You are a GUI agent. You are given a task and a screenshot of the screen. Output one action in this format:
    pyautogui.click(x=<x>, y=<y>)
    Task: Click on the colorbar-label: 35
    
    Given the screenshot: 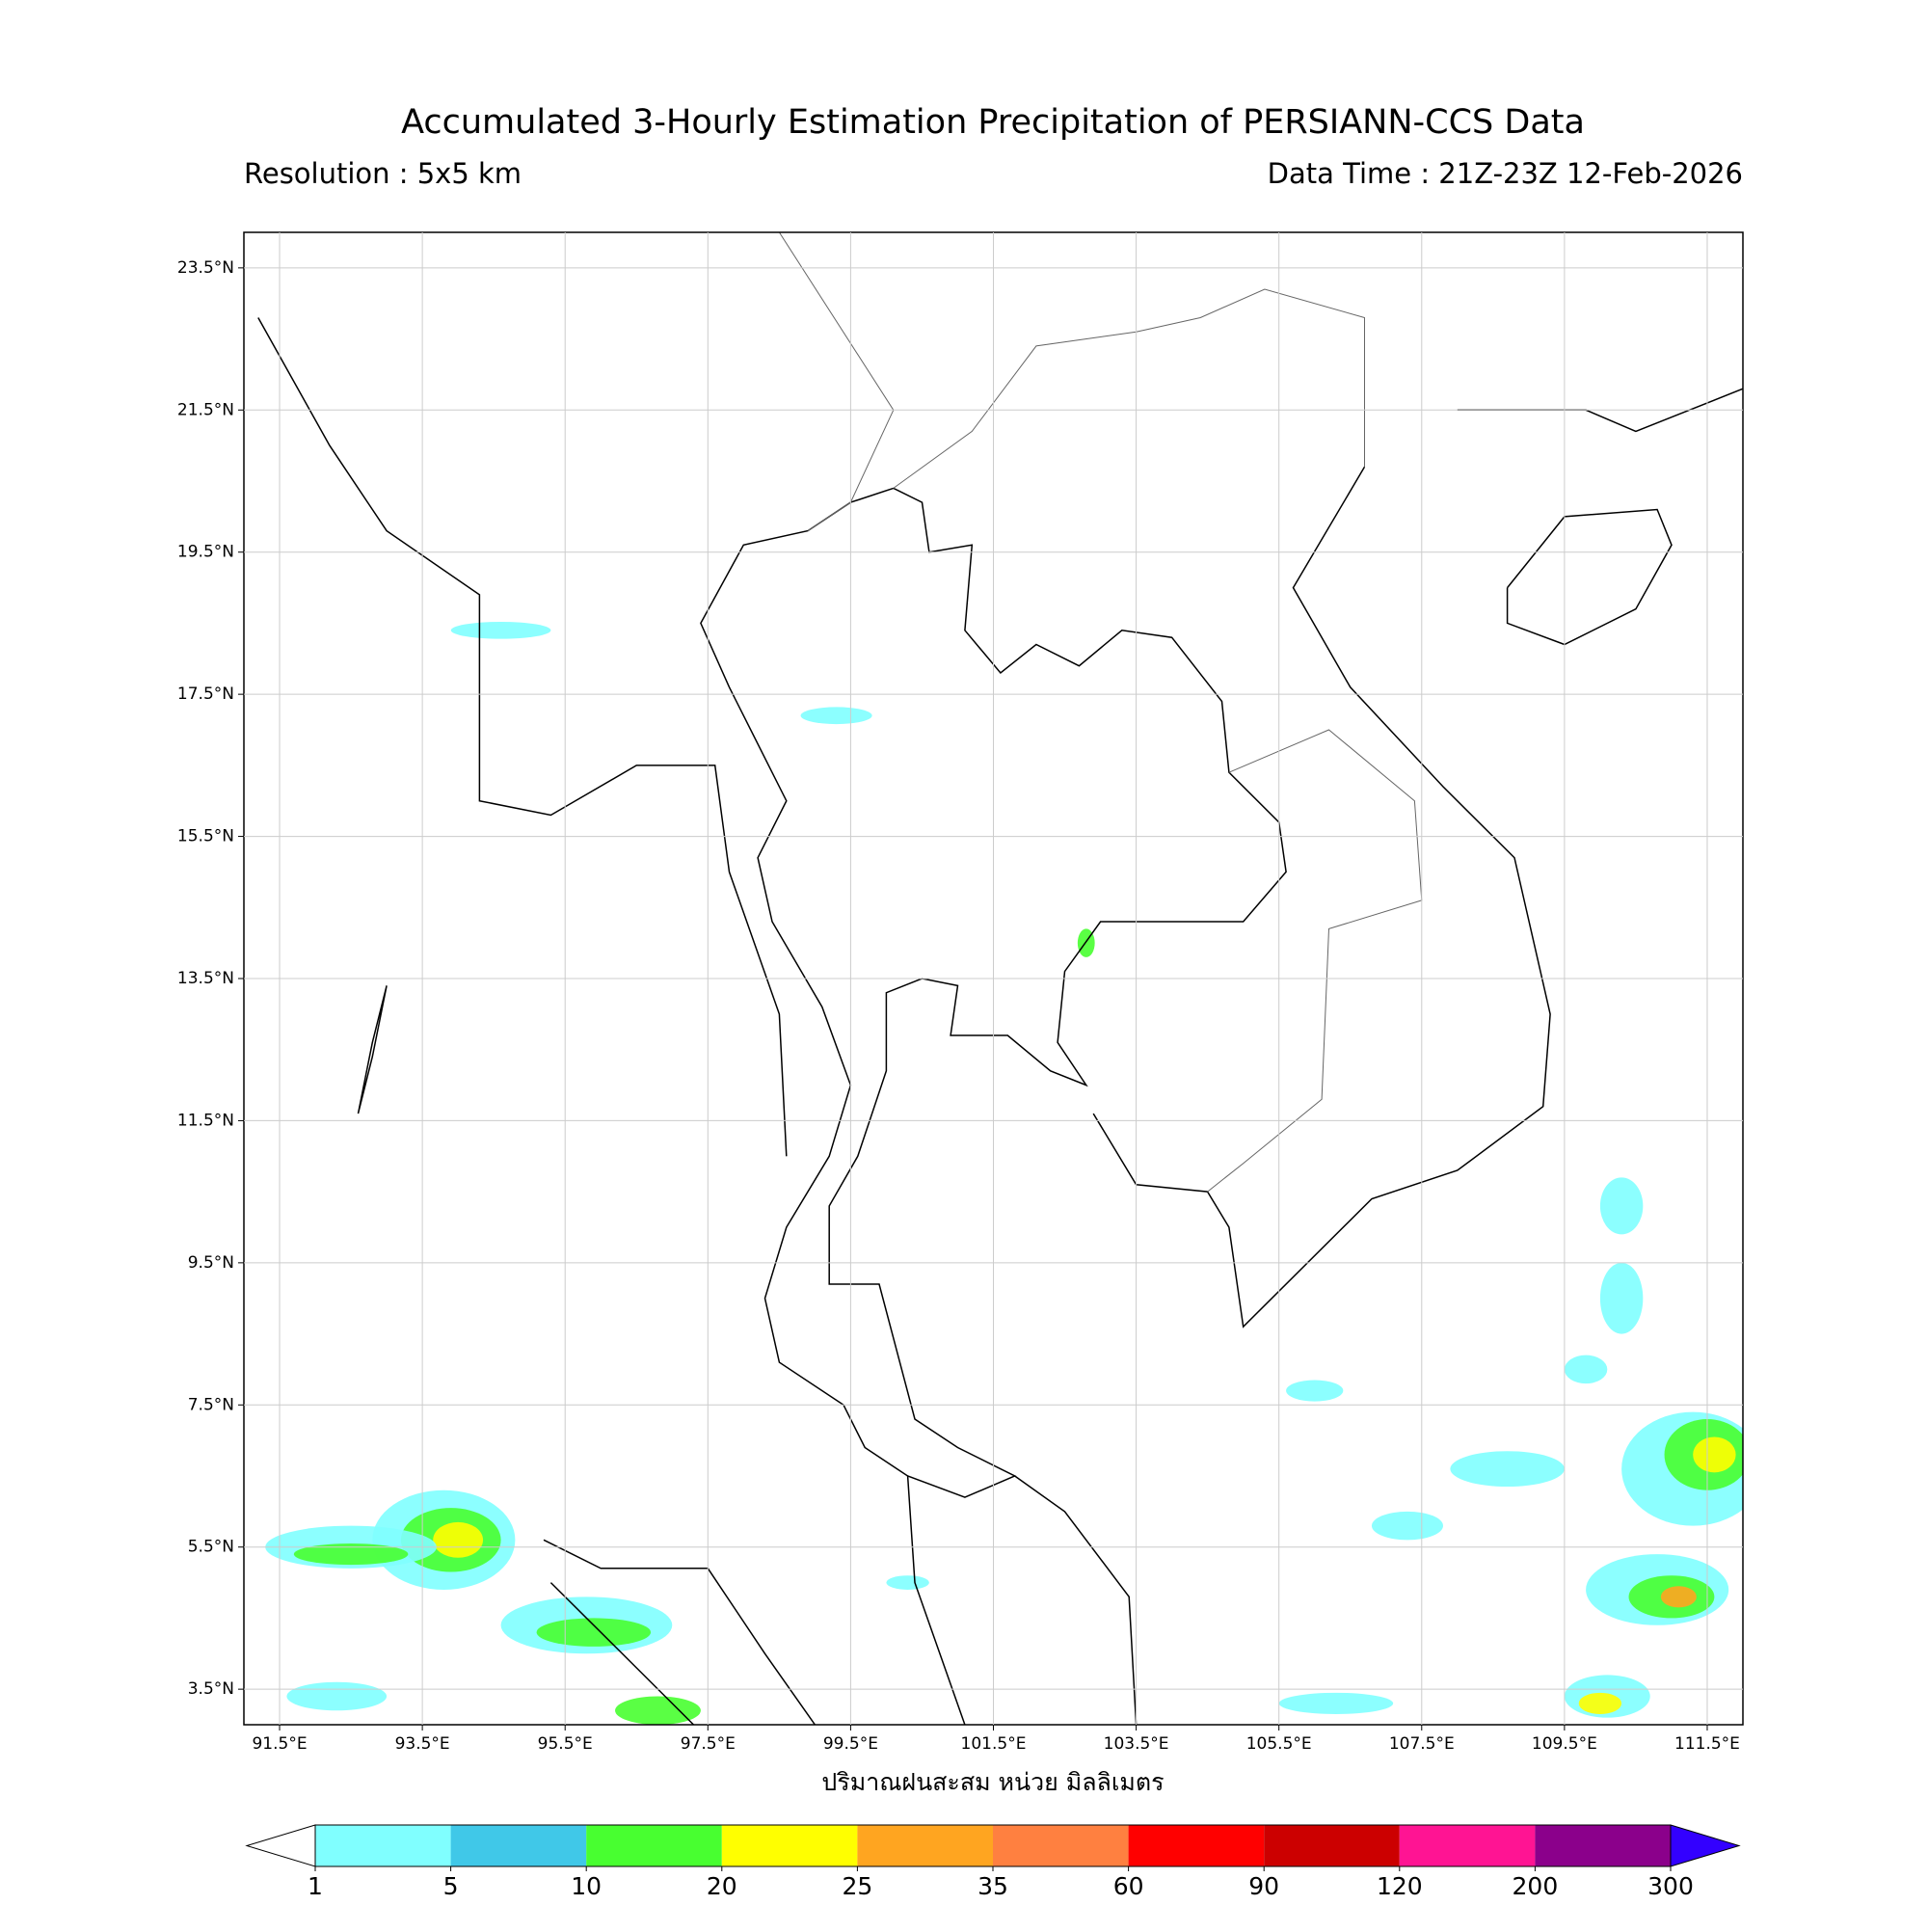 What is the action you would take?
    pyautogui.click(x=992, y=1886)
    